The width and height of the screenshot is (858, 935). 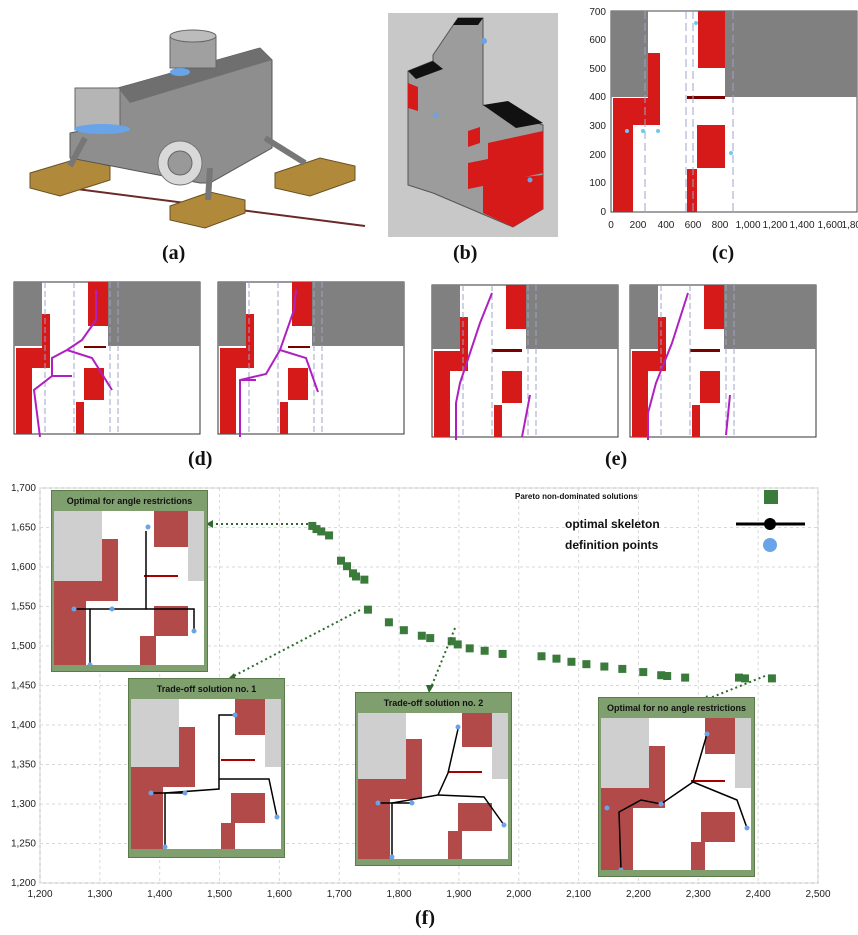 I want to click on panel-c-xtick: 1,600, so click(x=829, y=225).